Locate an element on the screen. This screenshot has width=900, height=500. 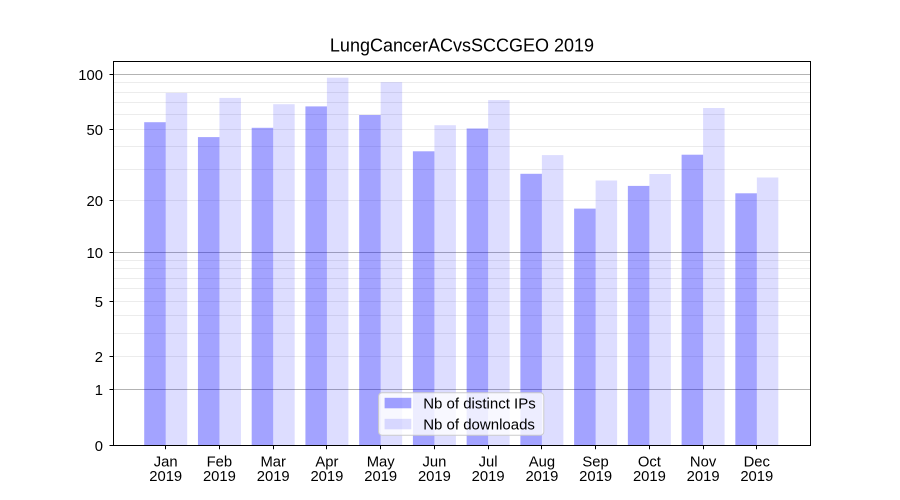
svg-text: 50 is located at coordinates (95, 131).